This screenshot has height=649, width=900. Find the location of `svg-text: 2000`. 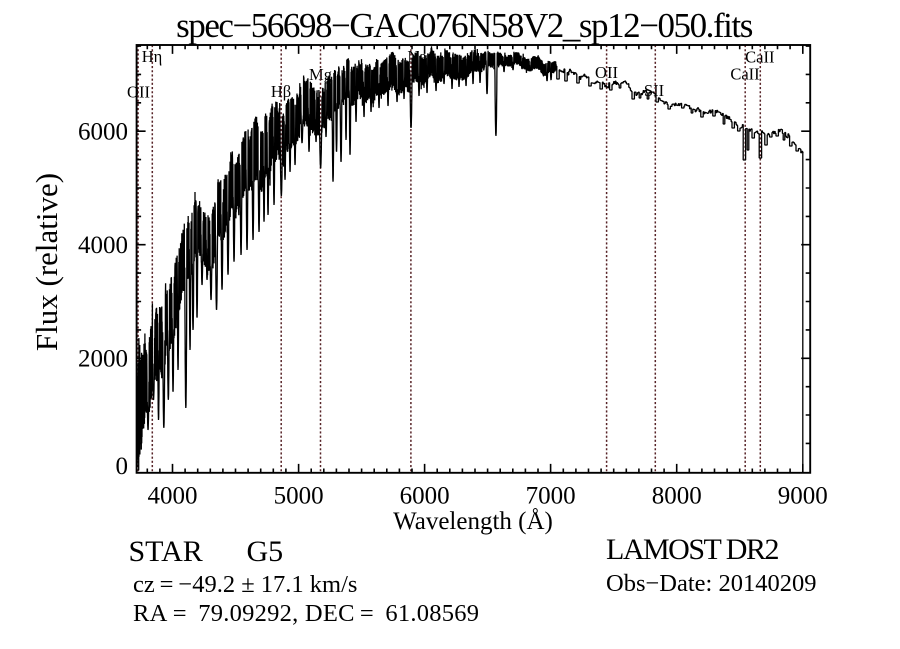

svg-text: 2000 is located at coordinates (103, 359).